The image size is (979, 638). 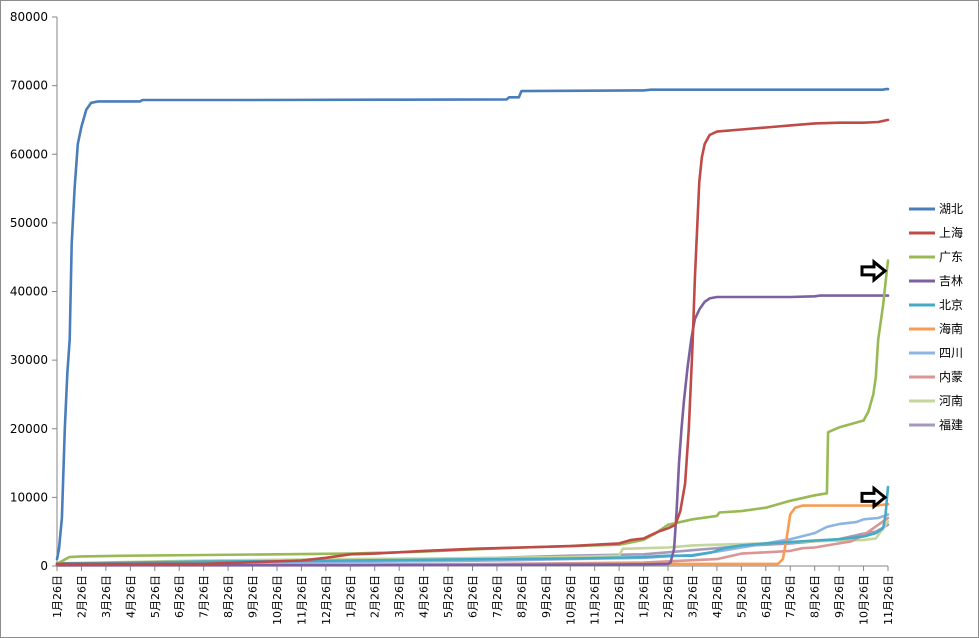 I want to click on legend-label: 海南, so click(x=951, y=328).